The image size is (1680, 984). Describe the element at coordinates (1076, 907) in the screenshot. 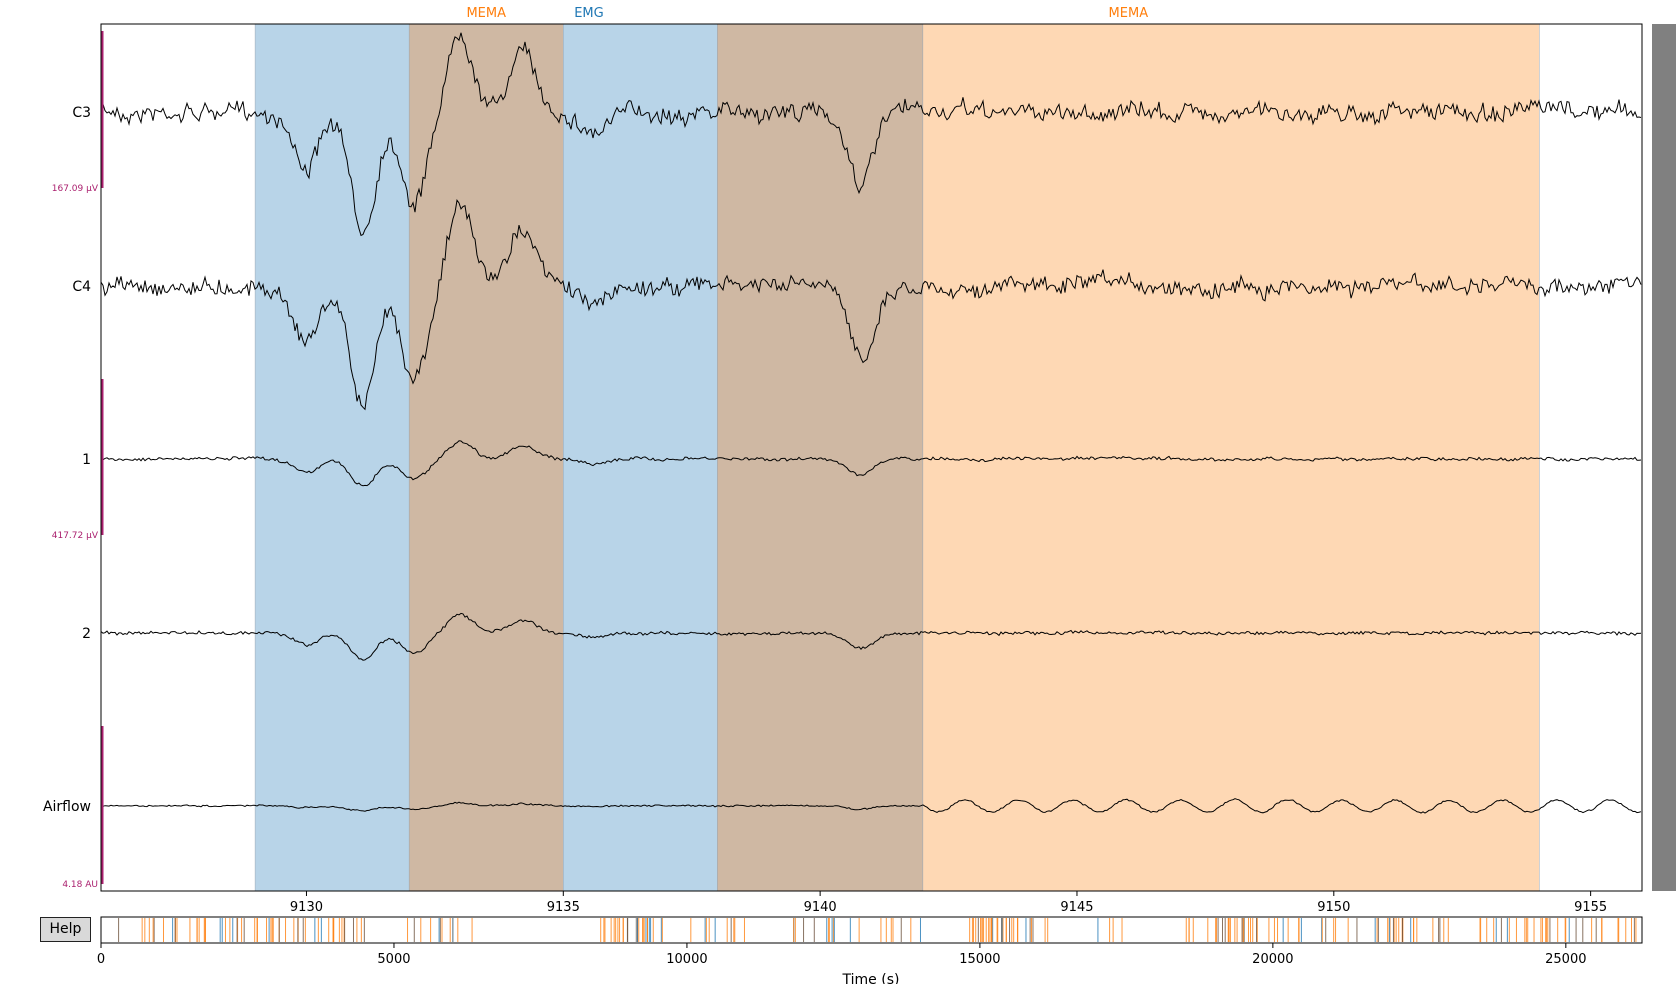

I see `x-tick-label-9145: 9145` at that location.